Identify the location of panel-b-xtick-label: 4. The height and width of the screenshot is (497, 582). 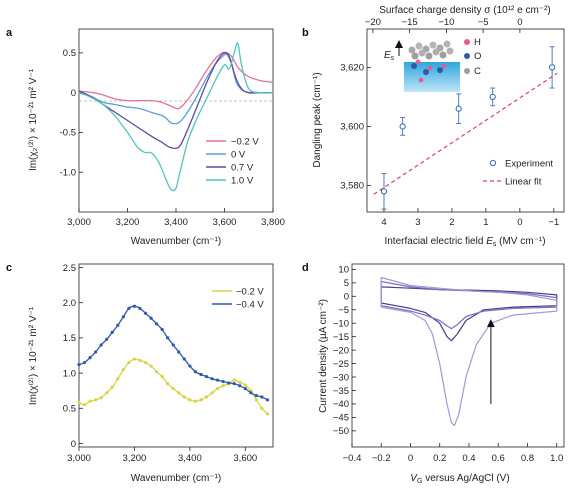
(383, 222).